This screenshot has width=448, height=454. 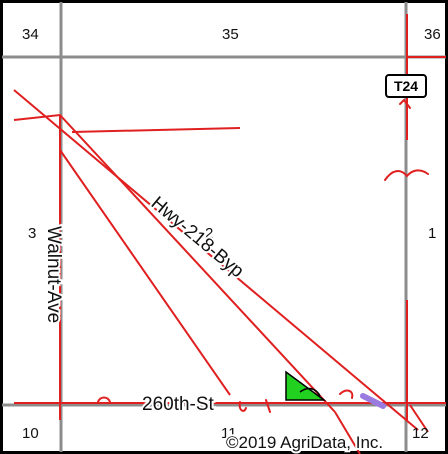 What do you see at coordinates (53, 274) in the screenshot?
I see `walnut-label: Walnut-Ave` at bounding box center [53, 274].